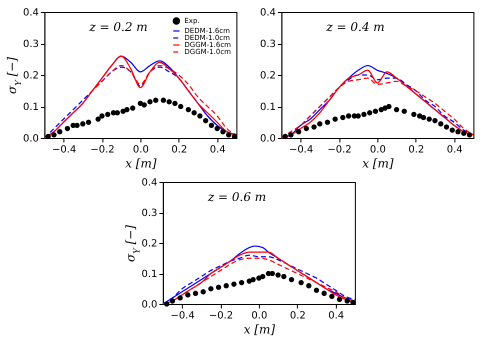  What do you see at coordinates (355, 27) in the screenshot?
I see `annotation: z = 0.4 m` at bounding box center [355, 27].